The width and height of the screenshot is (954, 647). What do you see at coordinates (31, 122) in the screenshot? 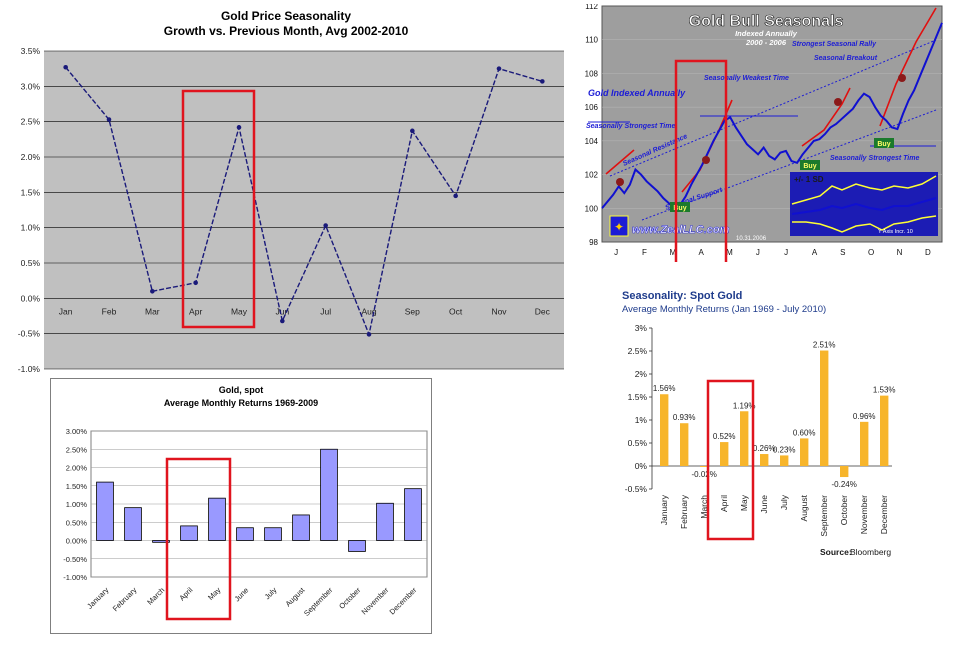
I see `chart1-y-tick-label: 2.5%` at bounding box center [31, 122].